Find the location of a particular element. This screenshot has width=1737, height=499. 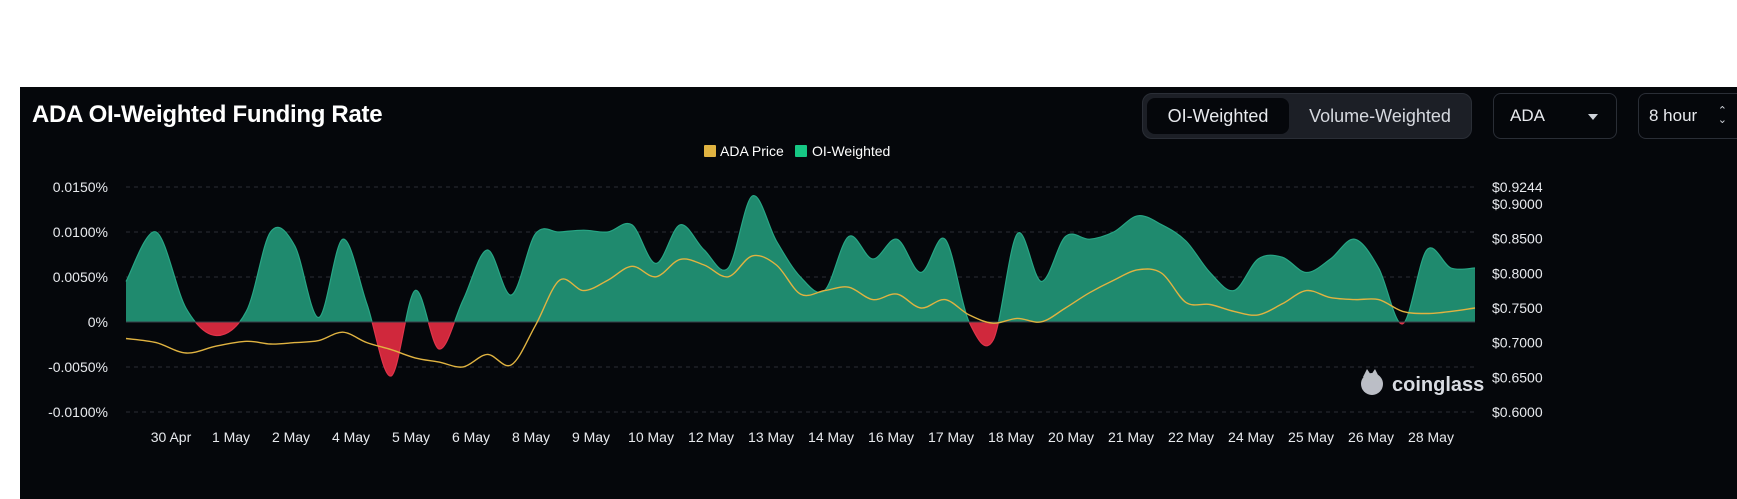

x-tick-label: 18 May is located at coordinates (1011, 437).